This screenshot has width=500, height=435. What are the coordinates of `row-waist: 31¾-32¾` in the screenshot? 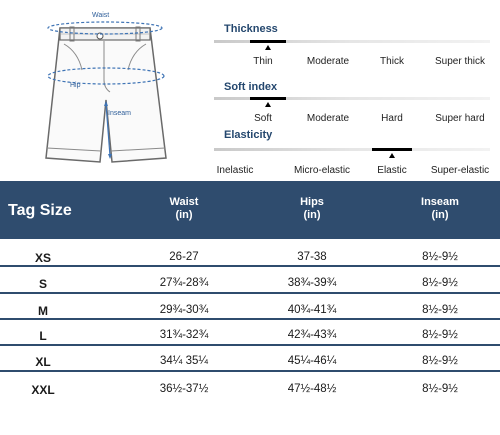 It's located at (184, 335).